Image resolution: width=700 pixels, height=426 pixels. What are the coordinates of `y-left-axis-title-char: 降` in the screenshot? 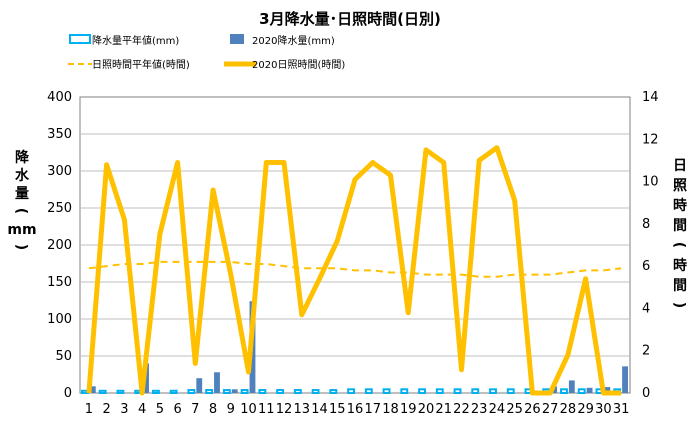 It's located at (22, 157).